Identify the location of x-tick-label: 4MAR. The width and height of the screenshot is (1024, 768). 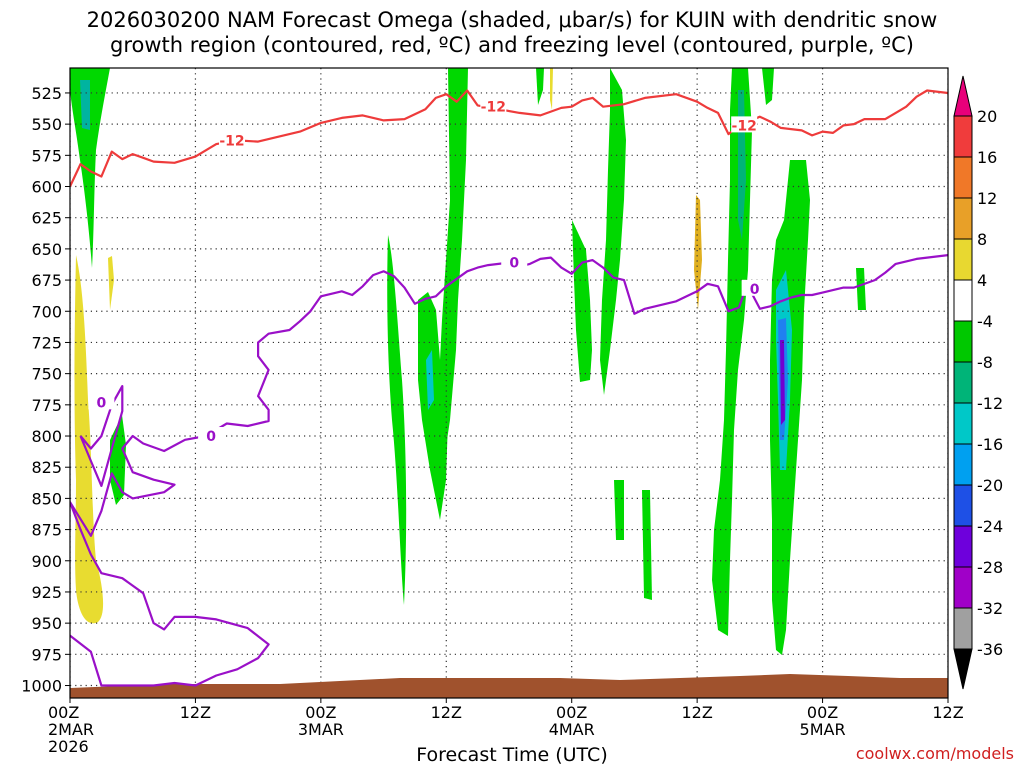
(572, 729).